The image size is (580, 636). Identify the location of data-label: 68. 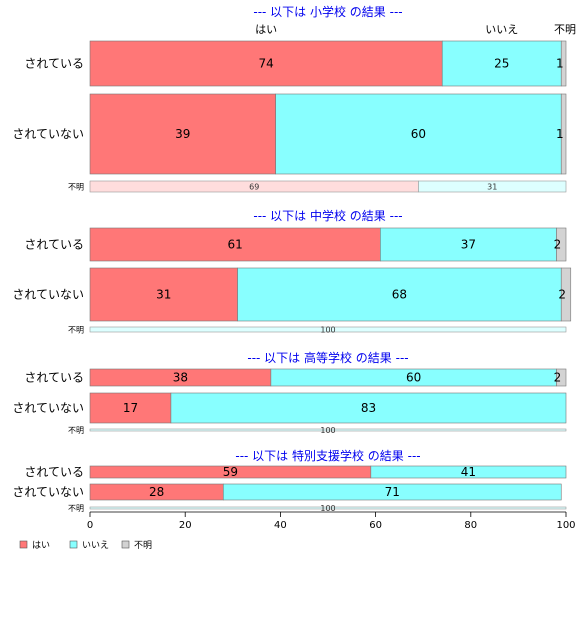
(399, 295).